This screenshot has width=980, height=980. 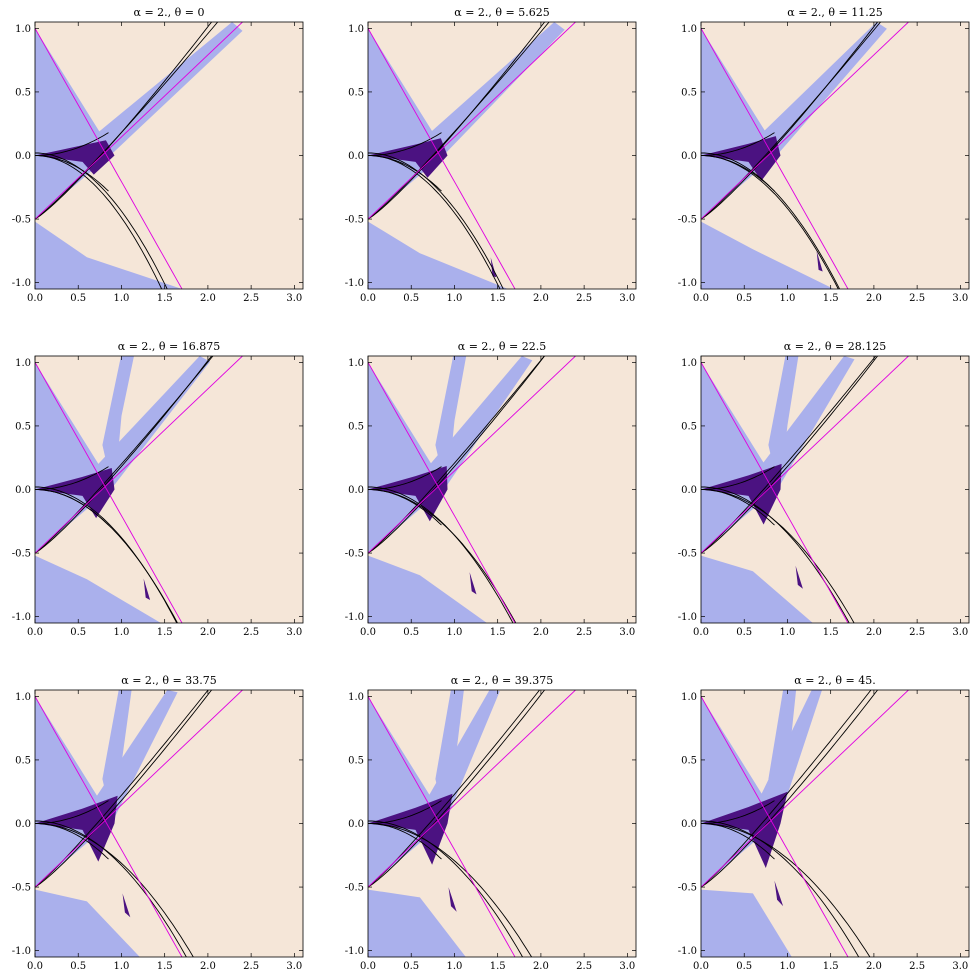 What do you see at coordinates (834, 12) in the screenshot?
I see `panel-title: α = 2., θ = 11.25` at bounding box center [834, 12].